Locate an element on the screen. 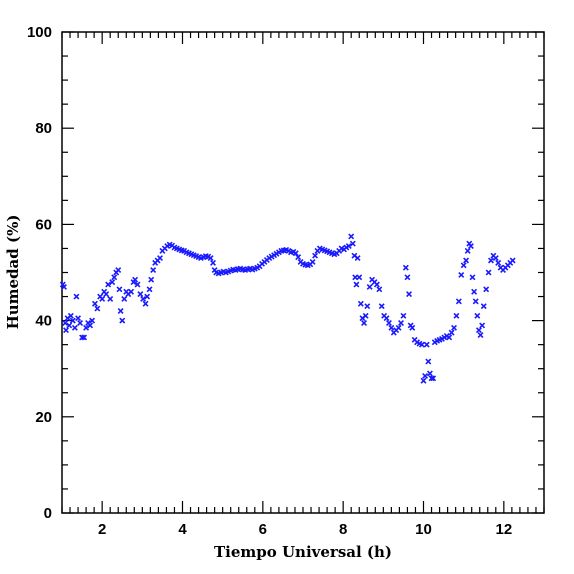 The width and height of the screenshot is (574, 574). y-tick-label: 40 is located at coordinates (43, 321).